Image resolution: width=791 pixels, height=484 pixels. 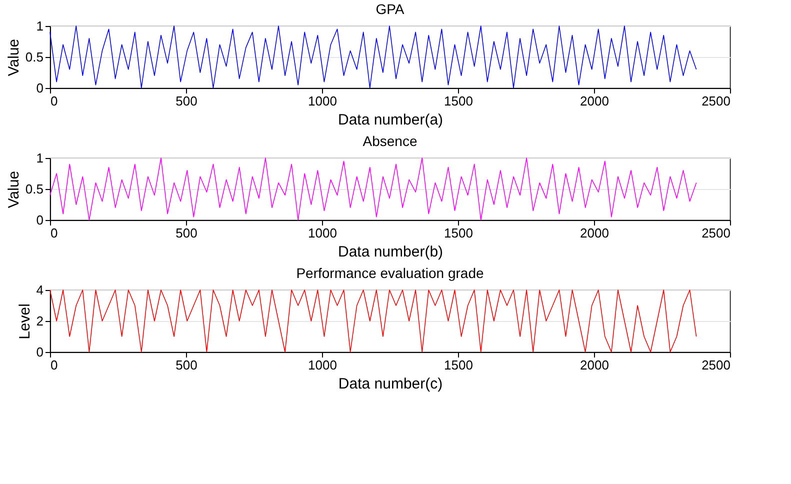 What do you see at coordinates (40, 290) in the screenshot?
I see `y-tick-label: 4` at bounding box center [40, 290].